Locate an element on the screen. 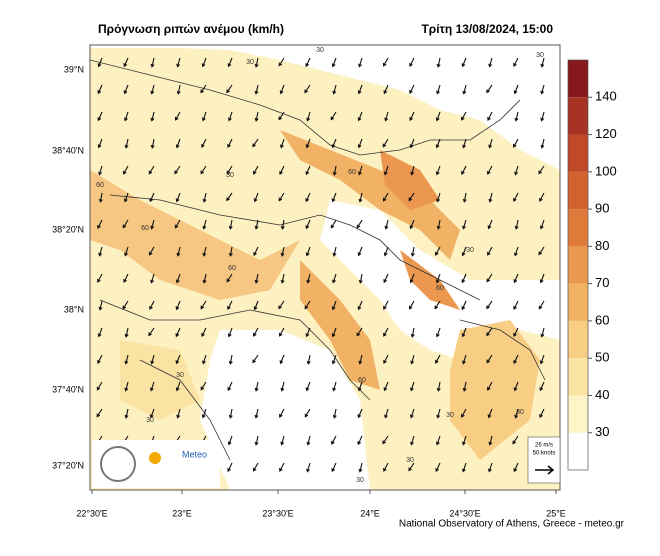 The height and width of the screenshot is (556, 660). longitude-label: 23°30'E is located at coordinates (277, 513).